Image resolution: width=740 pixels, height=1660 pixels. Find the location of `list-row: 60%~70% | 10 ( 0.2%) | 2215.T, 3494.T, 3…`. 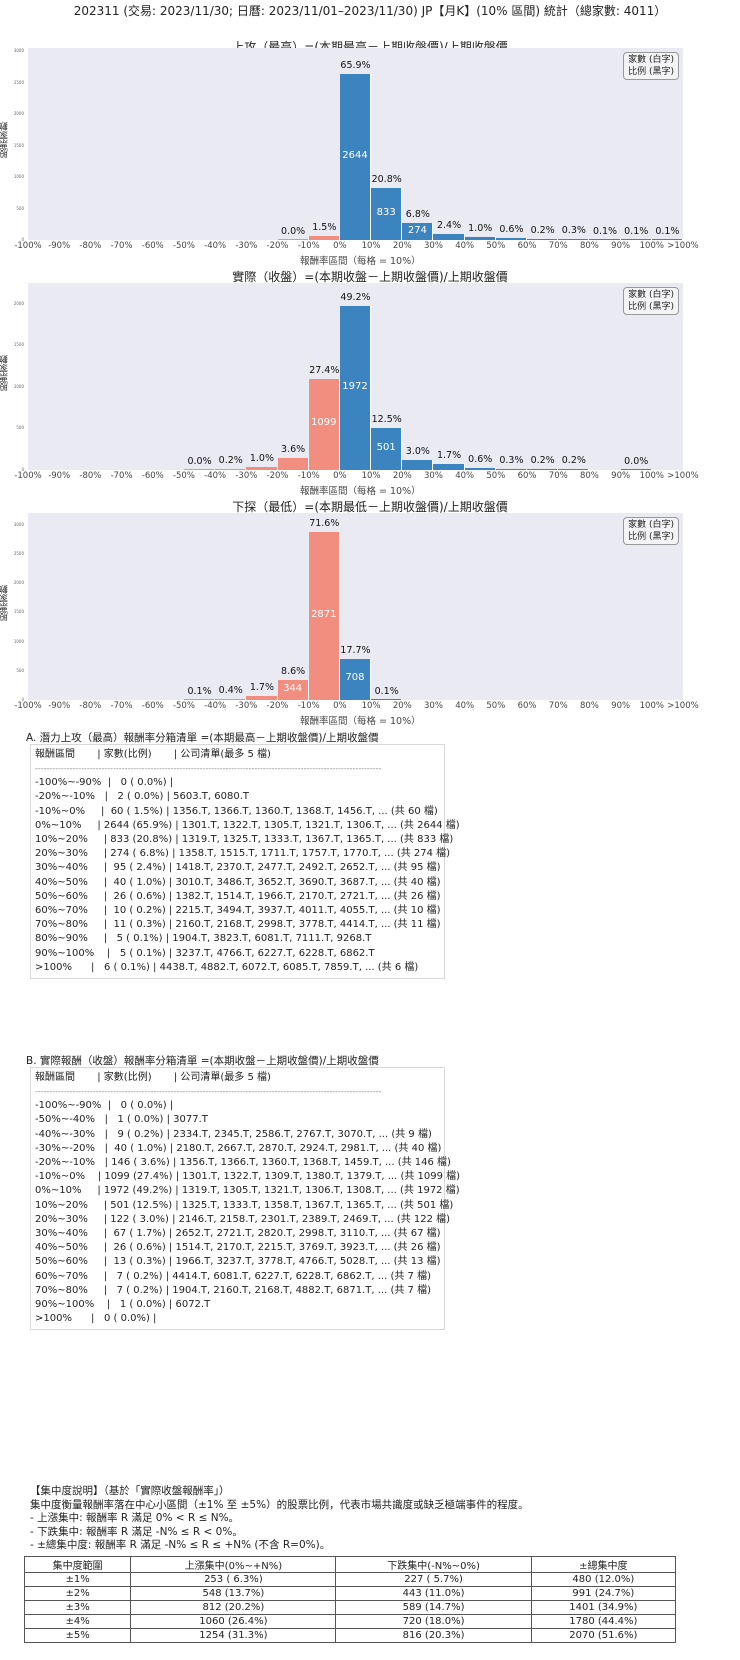

list-row: 60%~70% | 10 ( 0.2%) | 2215.T, 3494.T, 3… is located at coordinates (238, 911).